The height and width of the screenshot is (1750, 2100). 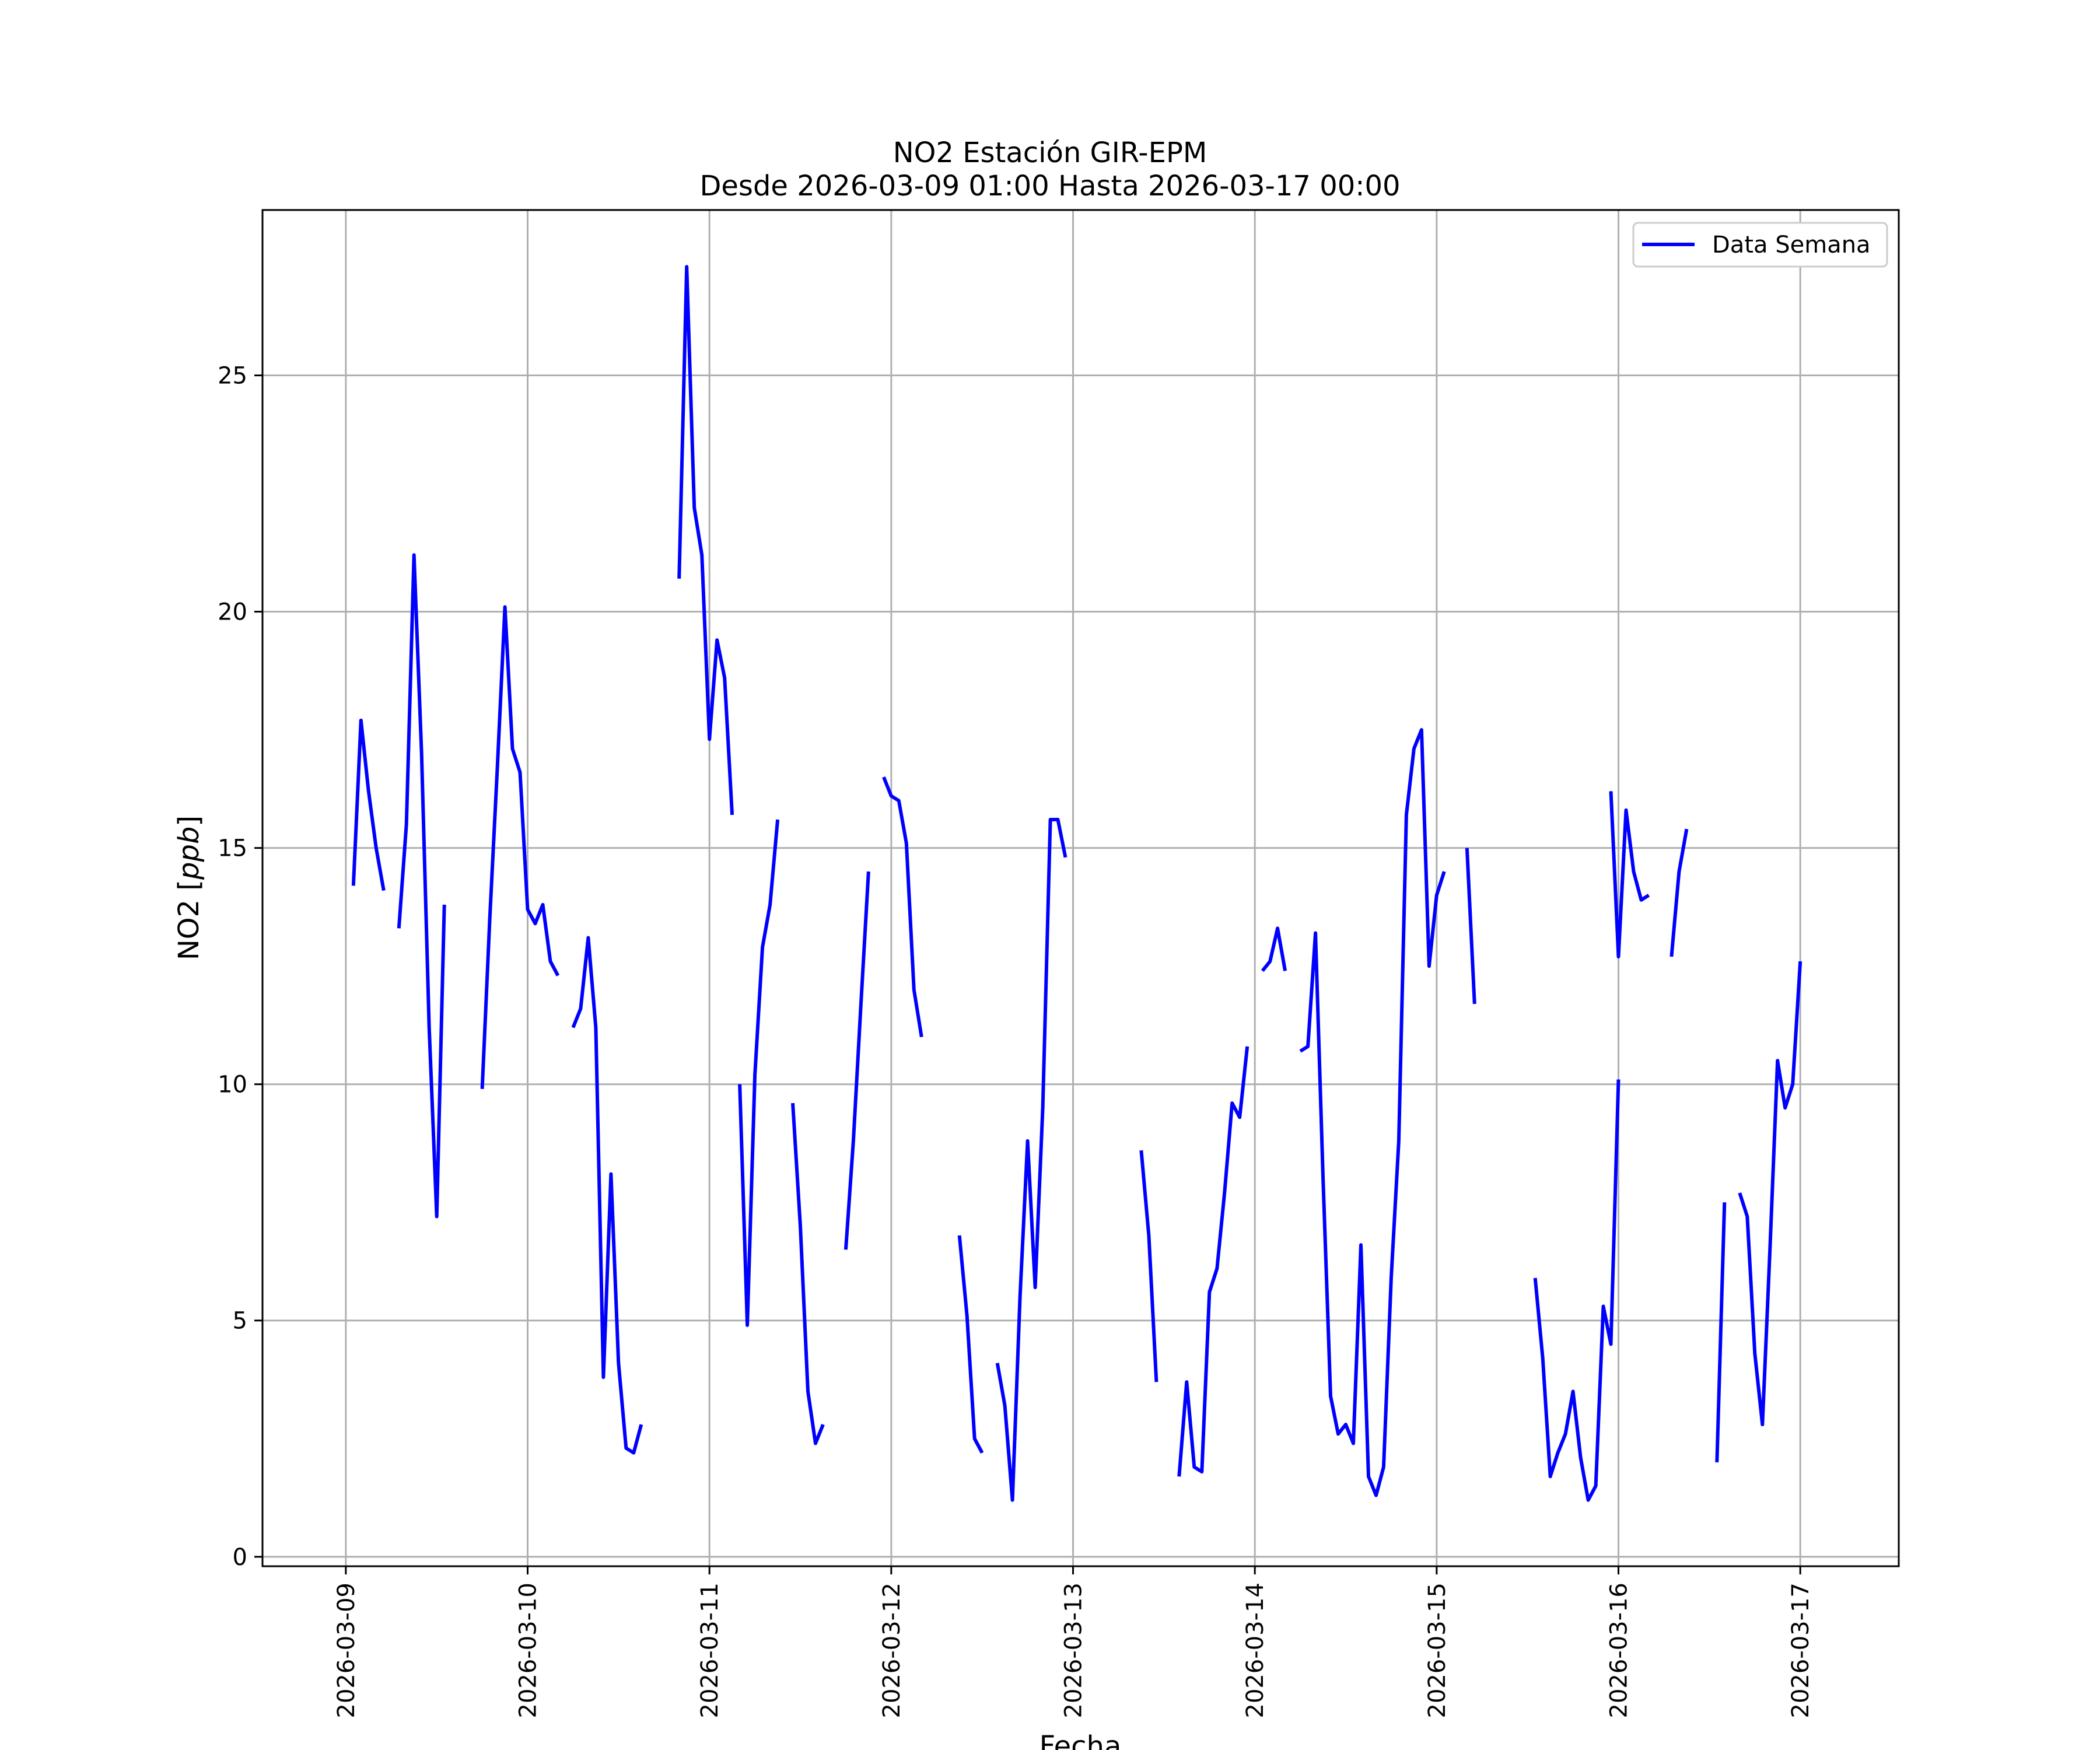 What do you see at coordinates (189, 821) in the screenshot?
I see `y-axis-label-close: ]` at bounding box center [189, 821].